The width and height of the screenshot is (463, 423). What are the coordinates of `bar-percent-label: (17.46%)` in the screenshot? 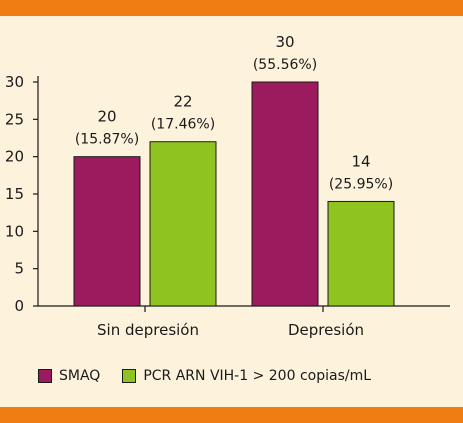 It's located at (183, 125).